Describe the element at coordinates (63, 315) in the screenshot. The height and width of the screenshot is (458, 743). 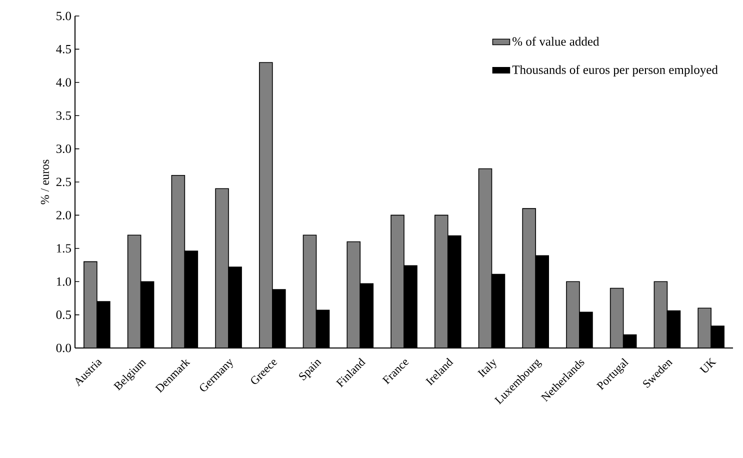
I see `y-tick-label: 0.5` at that location.